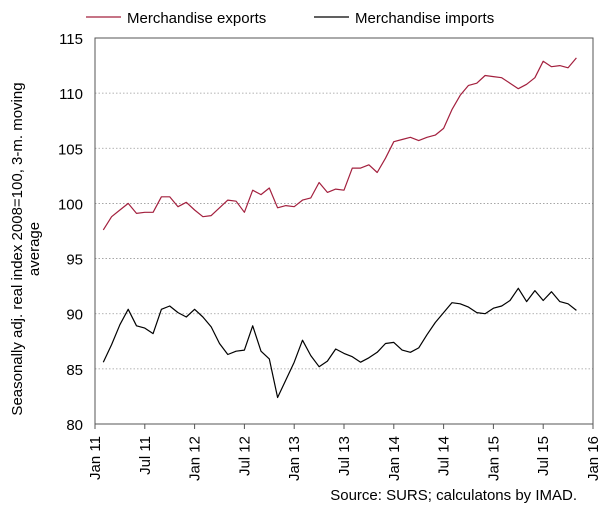  I want to click on x-tick-label: Jan 11, so click(95, 458).